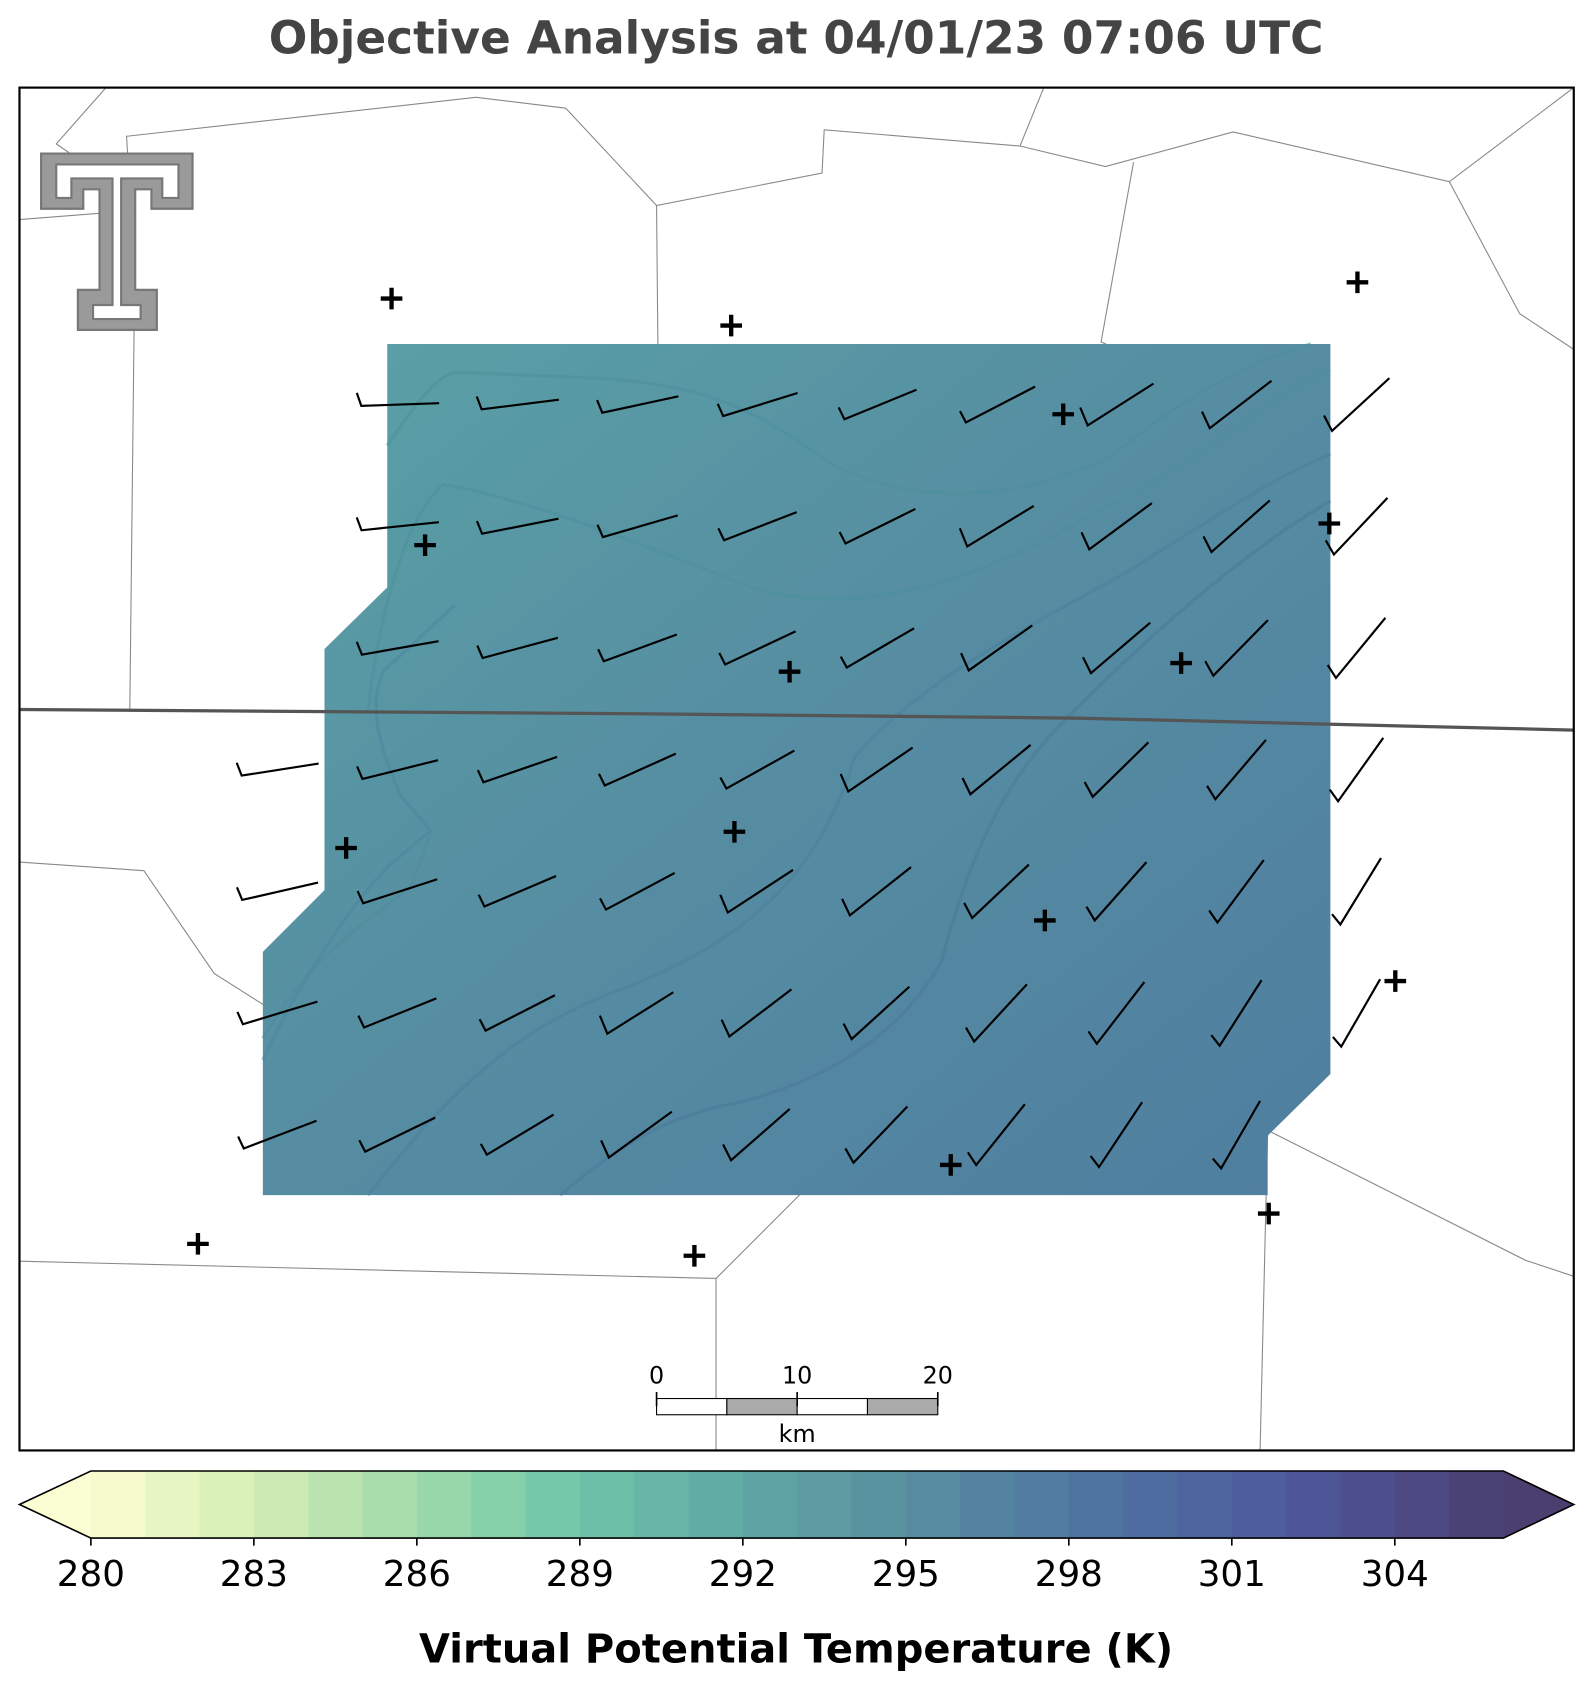  Describe the element at coordinates (417, 1574) in the screenshot. I see `colorbar-tick-label: 286` at that location.